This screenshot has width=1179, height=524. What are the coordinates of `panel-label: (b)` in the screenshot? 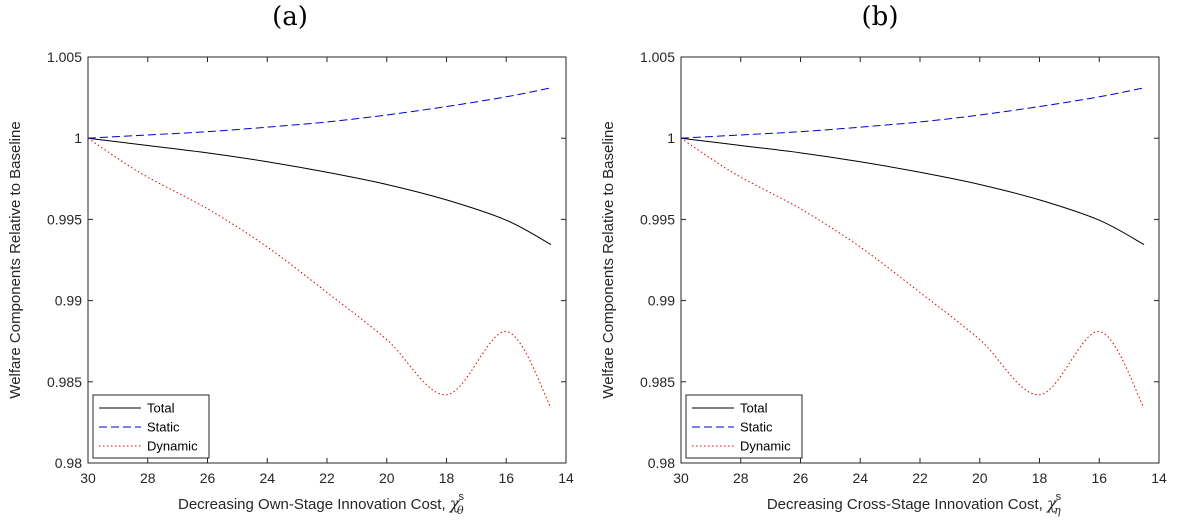 It's located at (880, 17).